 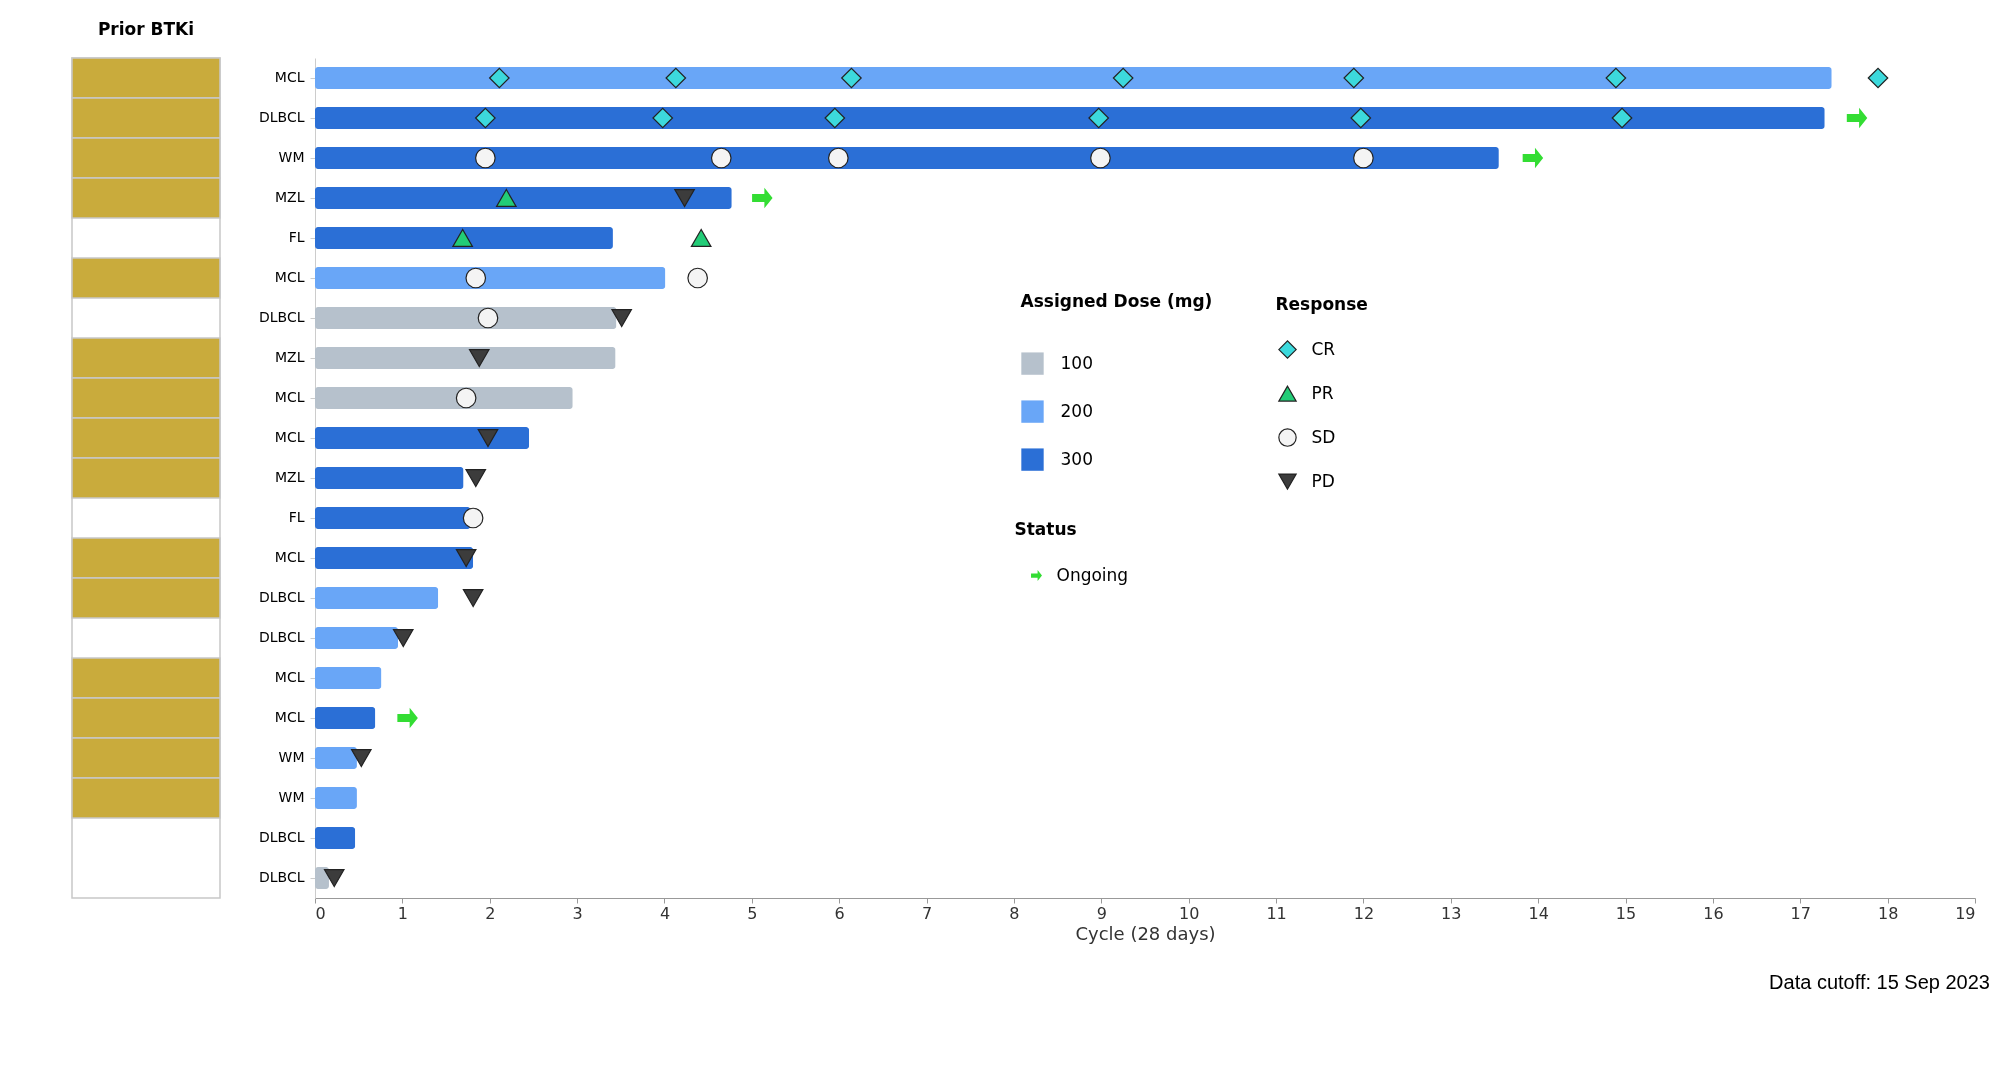 What do you see at coordinates (1116, 300) in the screenshot?
I see `text: Assigned Dose (mg)` at bounding box center [1116, 300].